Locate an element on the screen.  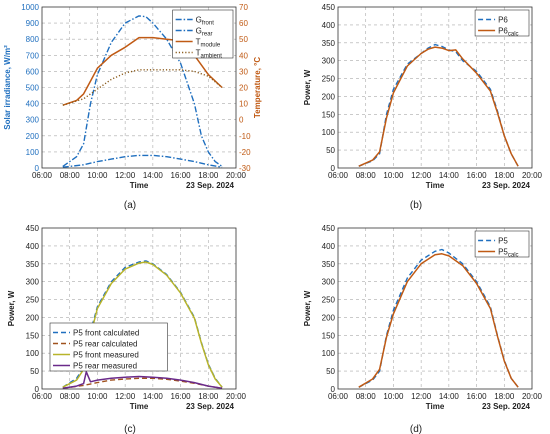
y-right-tick-label: 0 is located at coordinates (241, 120).